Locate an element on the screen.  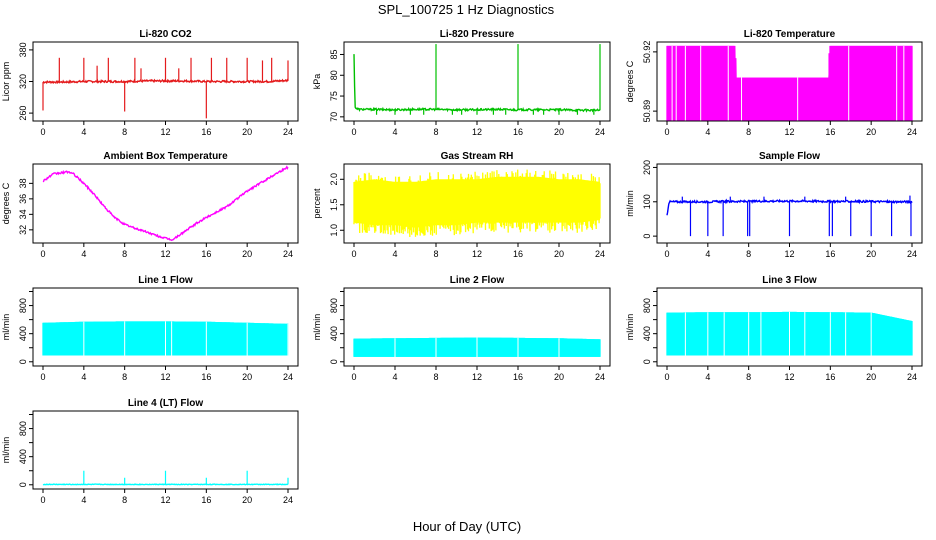
panel-sample_flow: Sample Flow 0 4 8 12 16 20 24 0 100 200 ml/min is located at coordinates (774, 205).